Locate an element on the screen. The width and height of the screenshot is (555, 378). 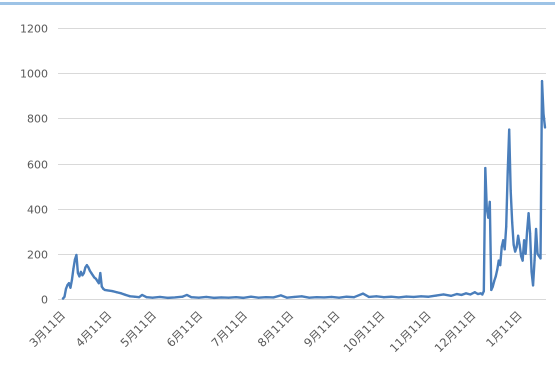
y-tick-label: 0 is located at coordinates (44, 300).